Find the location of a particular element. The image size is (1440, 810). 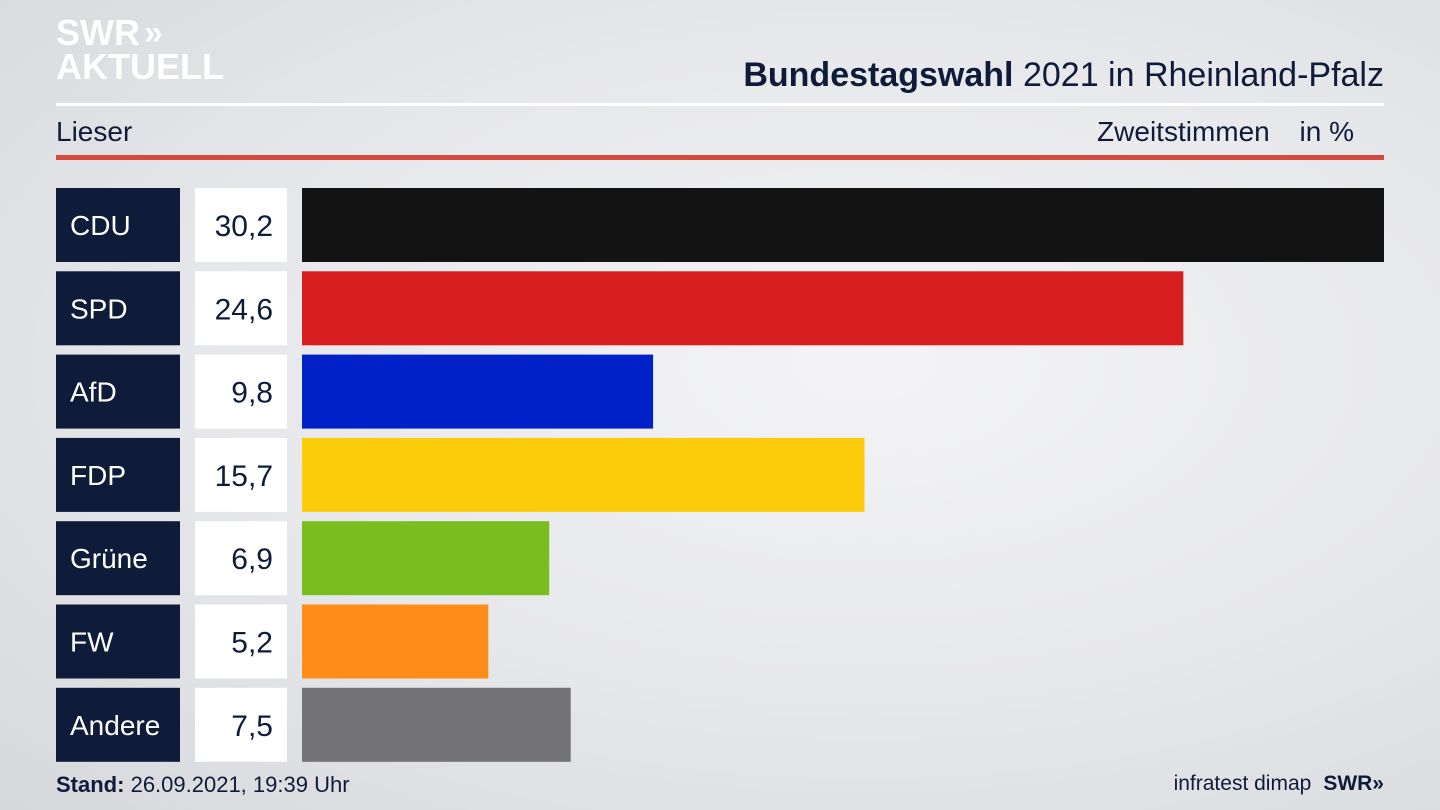

source-text: infratest dimap is located at coordinates (1242, 783).